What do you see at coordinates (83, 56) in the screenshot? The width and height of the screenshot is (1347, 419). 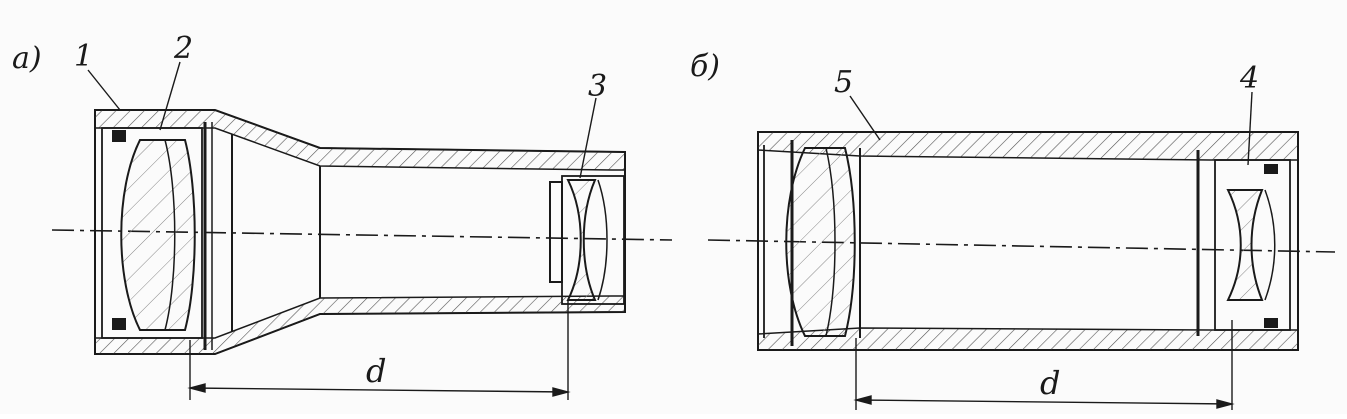 I see `callout-1: 1` at bounding box center [83, 56].